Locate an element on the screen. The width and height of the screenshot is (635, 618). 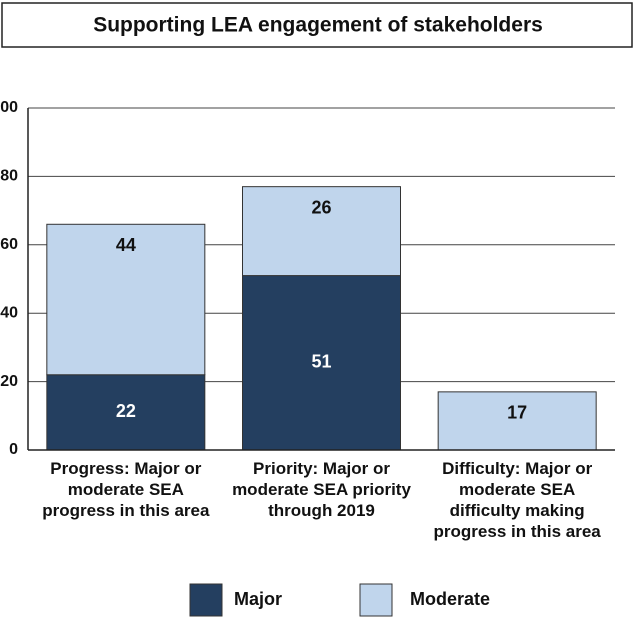
y-tick-label: 0 is located at coordinates (13, 449).